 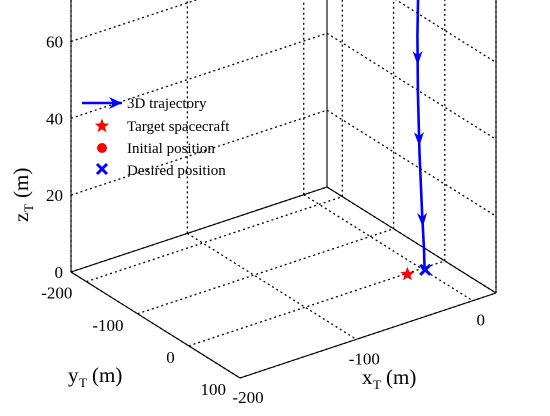 I want to click on legend-circle-icon, so click(x=102, y=148).